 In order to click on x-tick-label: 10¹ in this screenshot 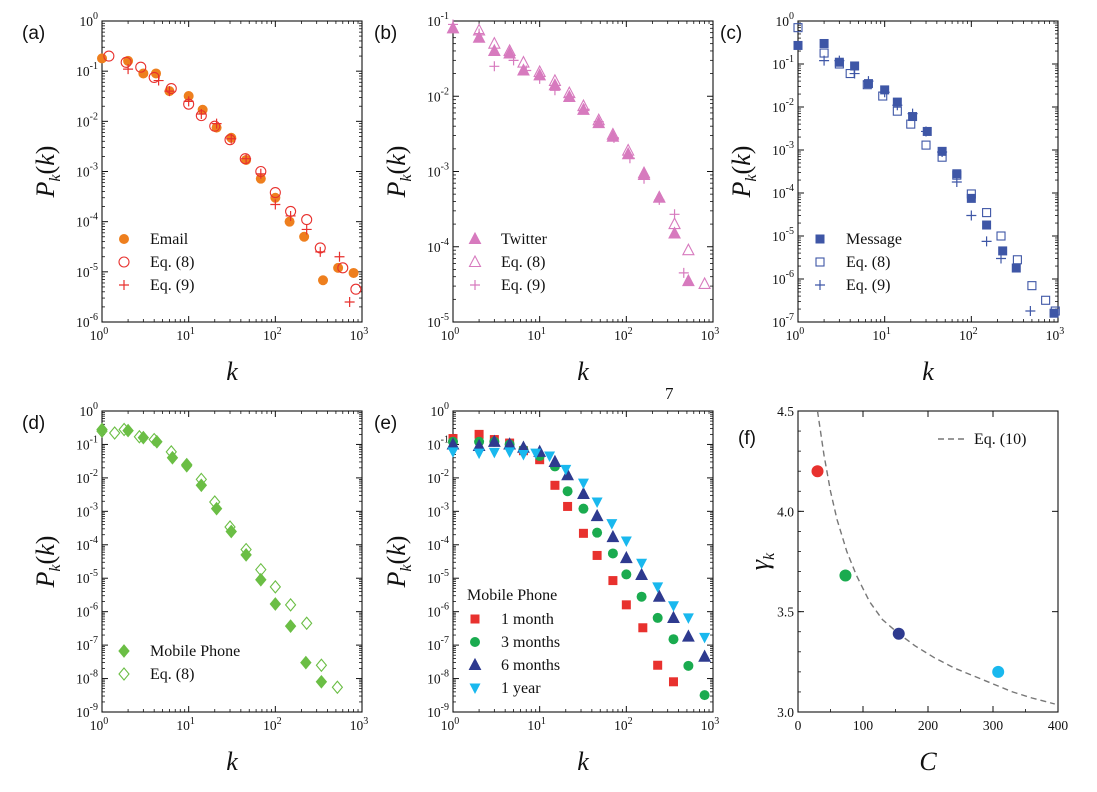, I will do `click(185, 334)`.